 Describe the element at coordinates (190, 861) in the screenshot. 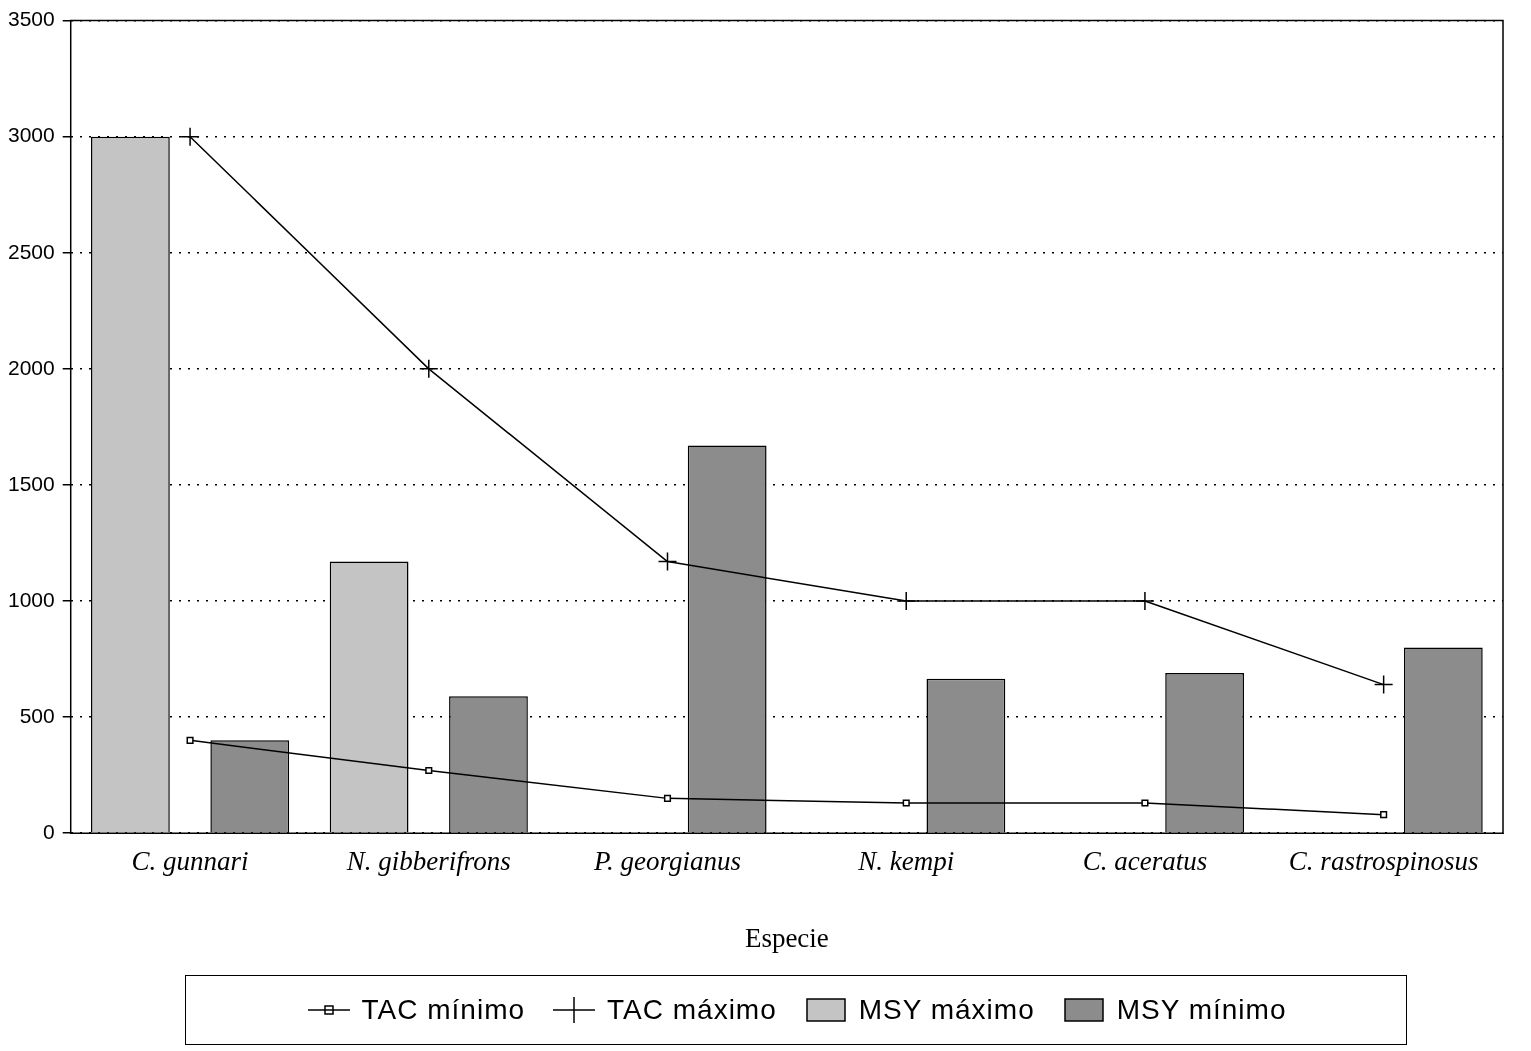

I see `x-tick-label: C. gunnari` at that location.